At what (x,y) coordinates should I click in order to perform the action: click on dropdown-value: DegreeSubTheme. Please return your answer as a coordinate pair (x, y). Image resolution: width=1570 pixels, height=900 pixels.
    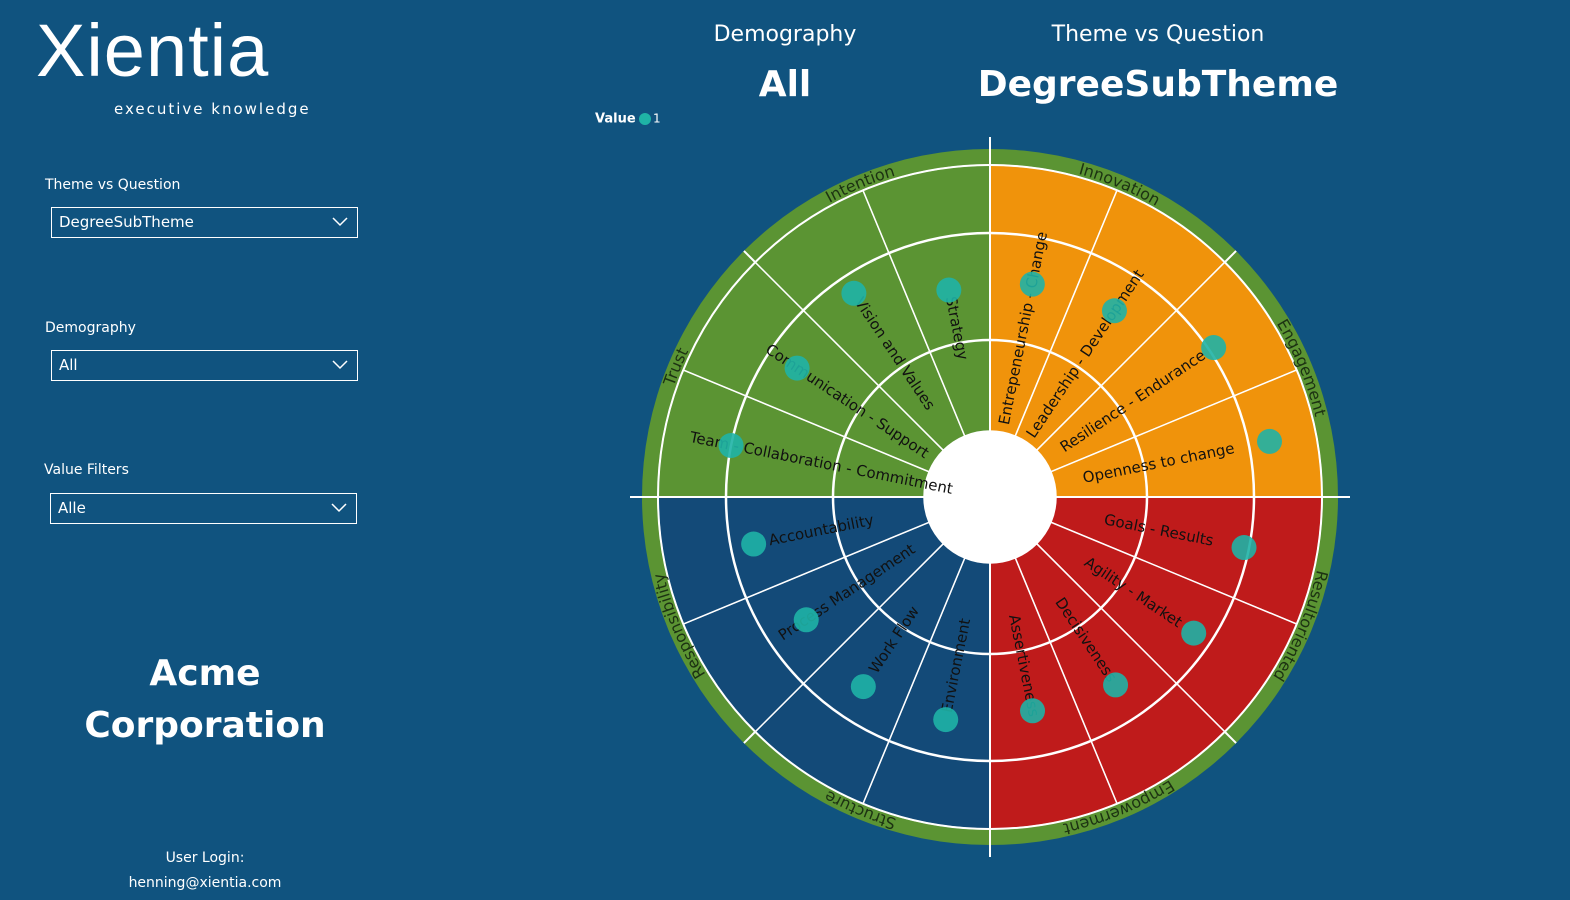
    Looking at the image, I should click on (126, 222).